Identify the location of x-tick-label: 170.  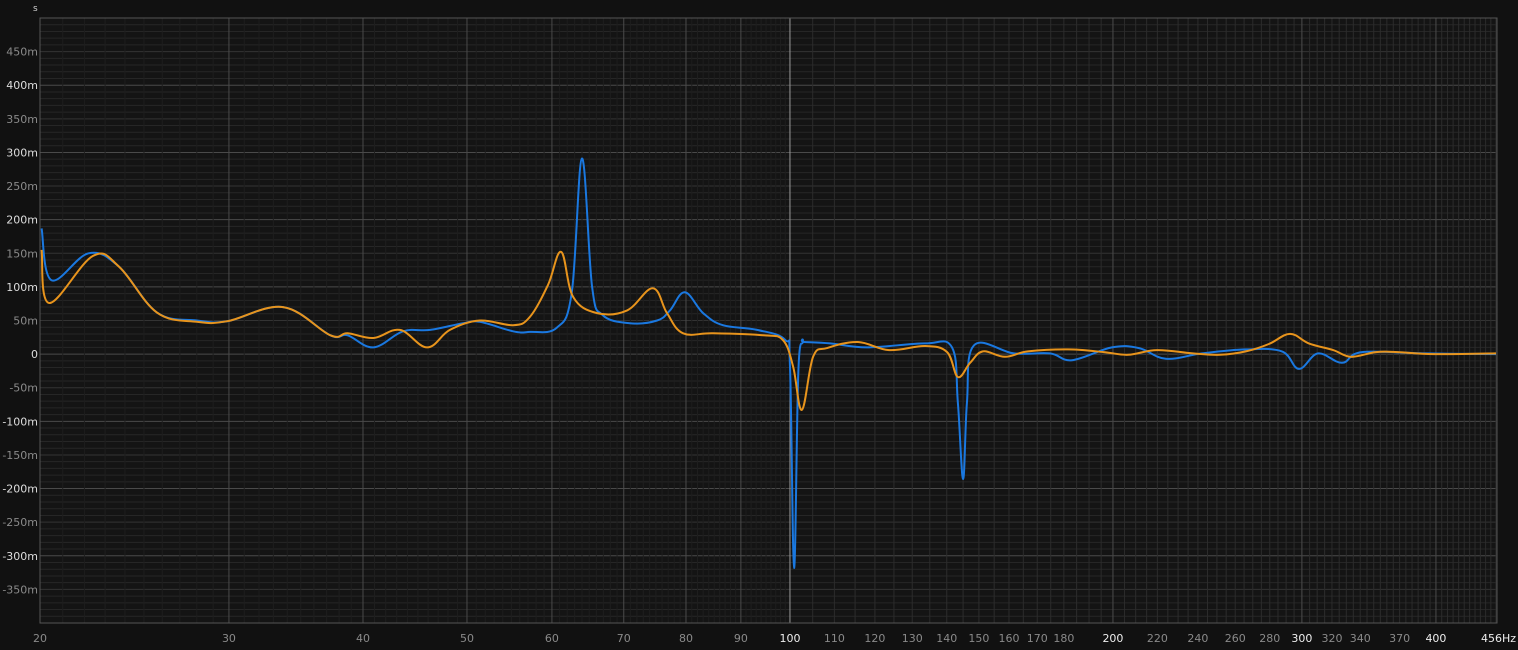
(1037, 638).